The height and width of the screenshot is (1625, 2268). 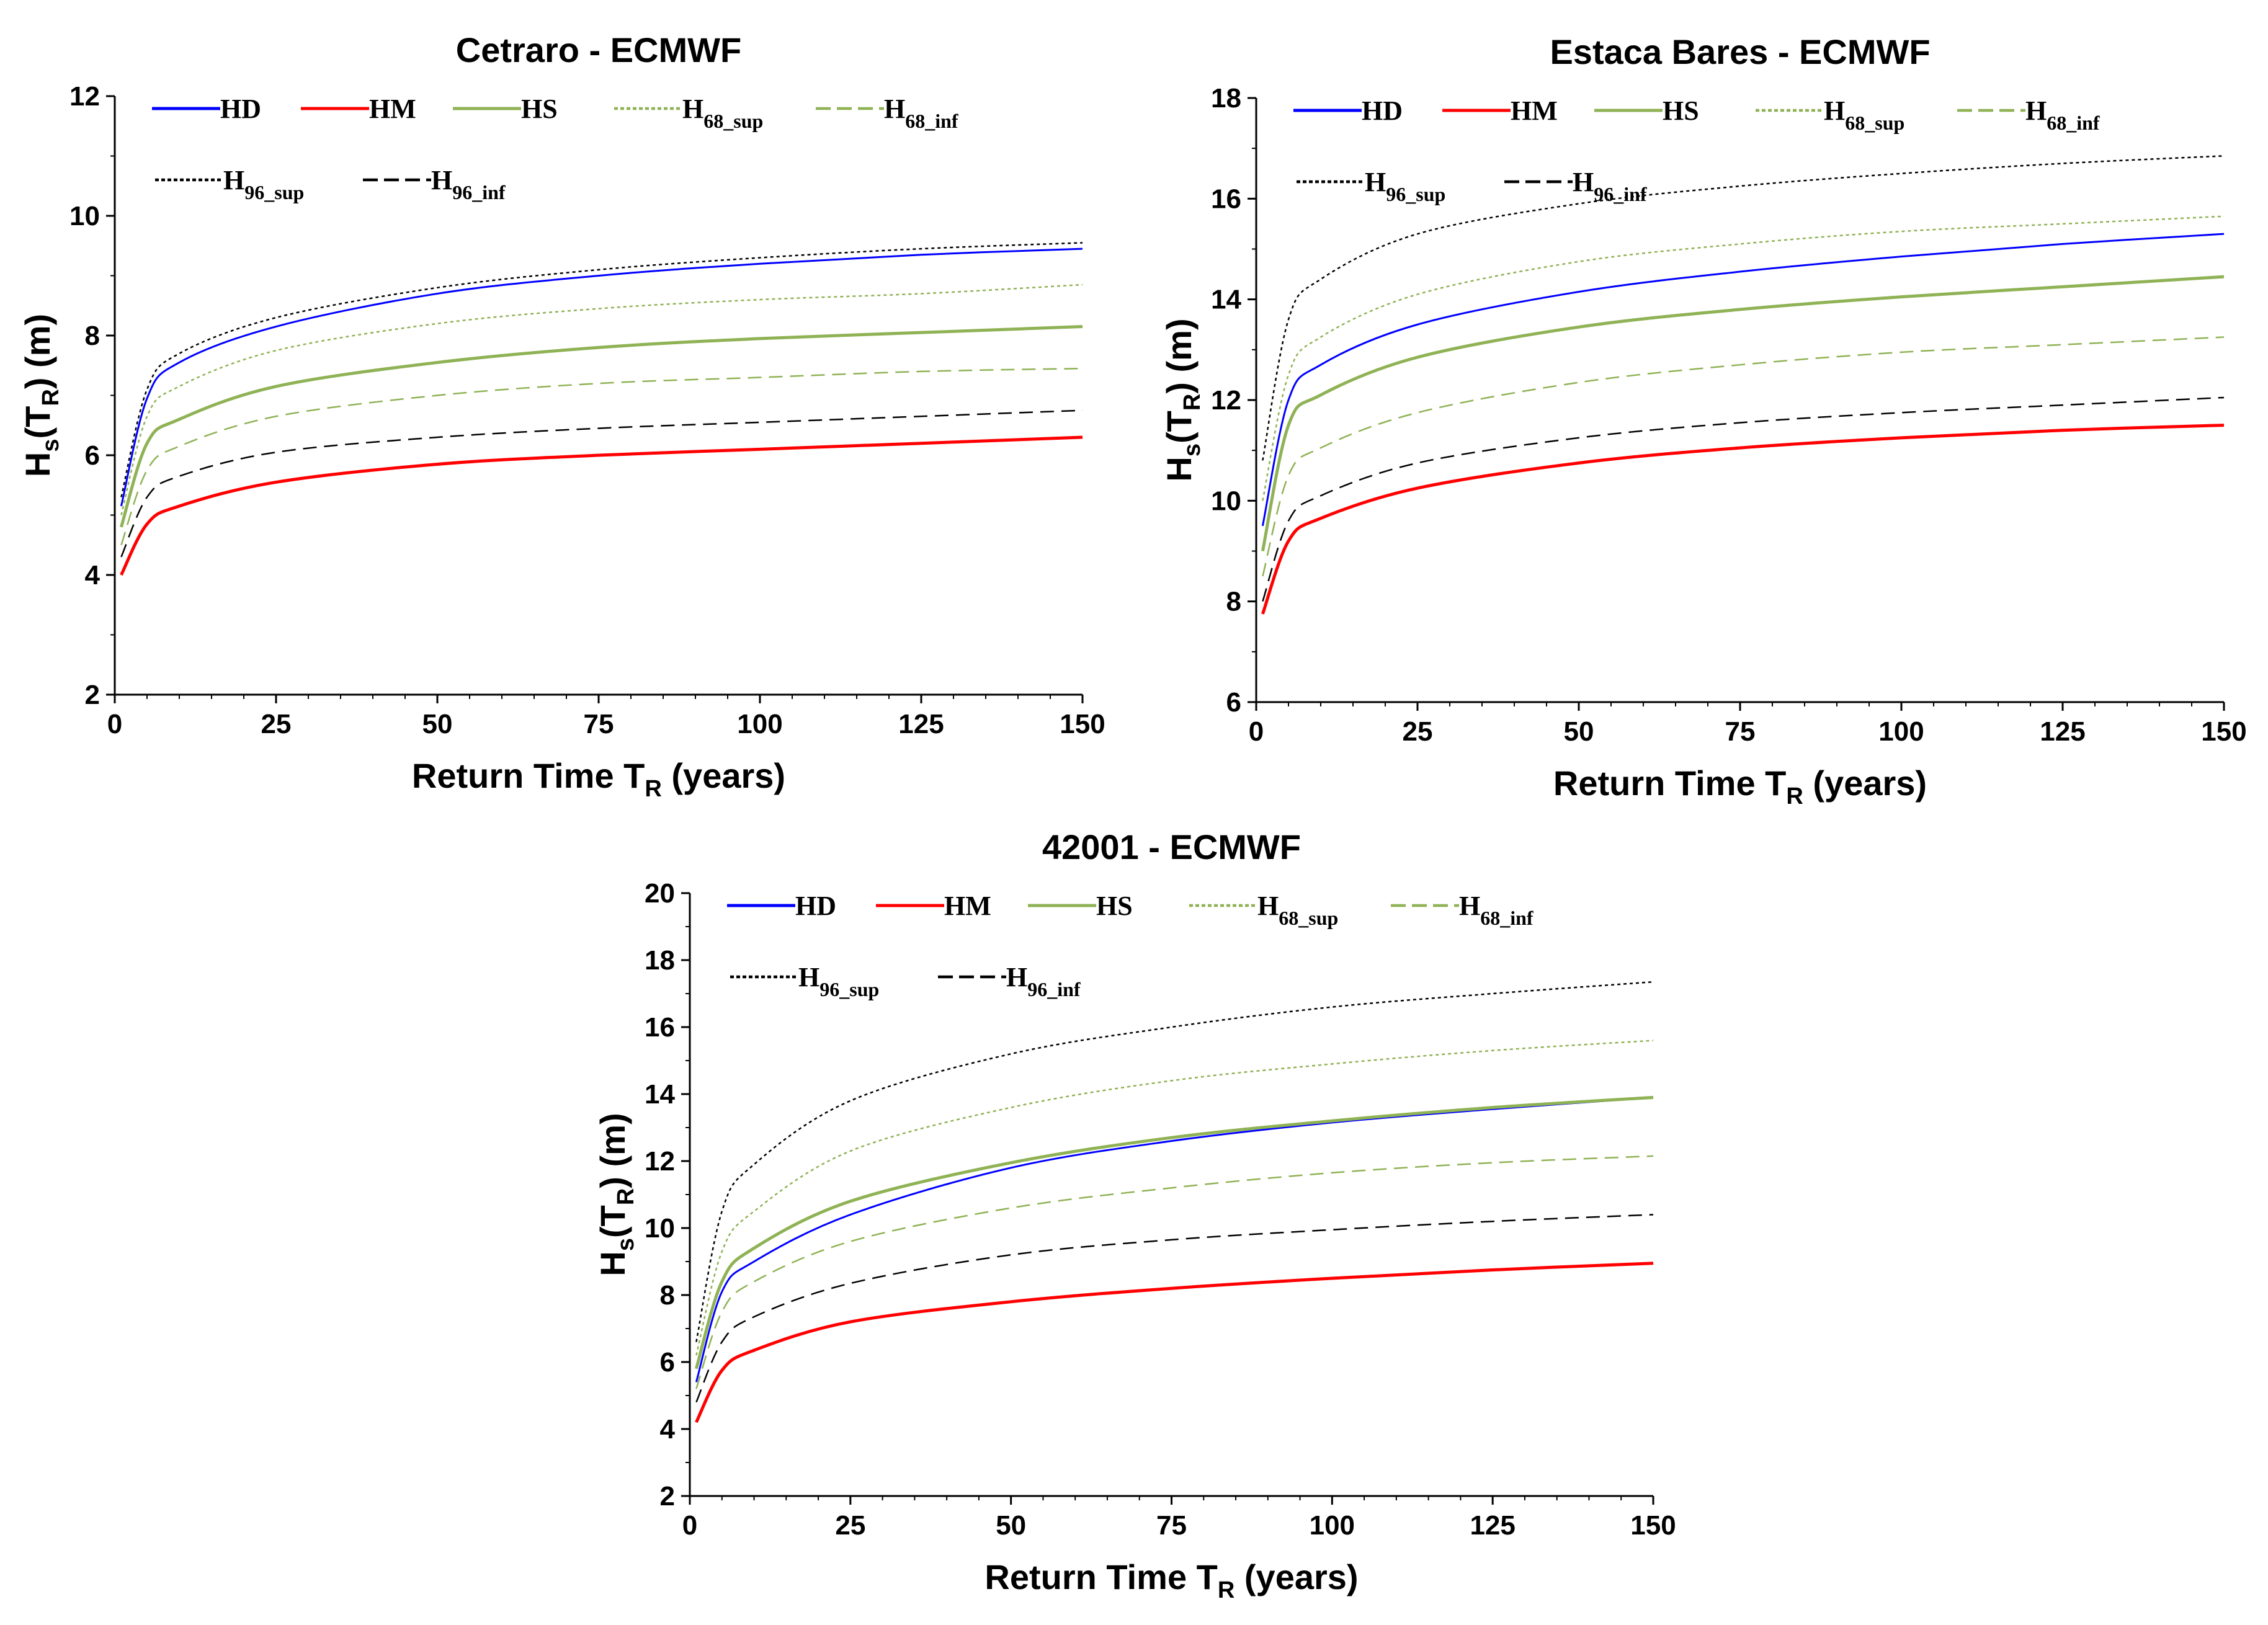 I want to click on y-tick-label: 10, so click(x=84, y=216).